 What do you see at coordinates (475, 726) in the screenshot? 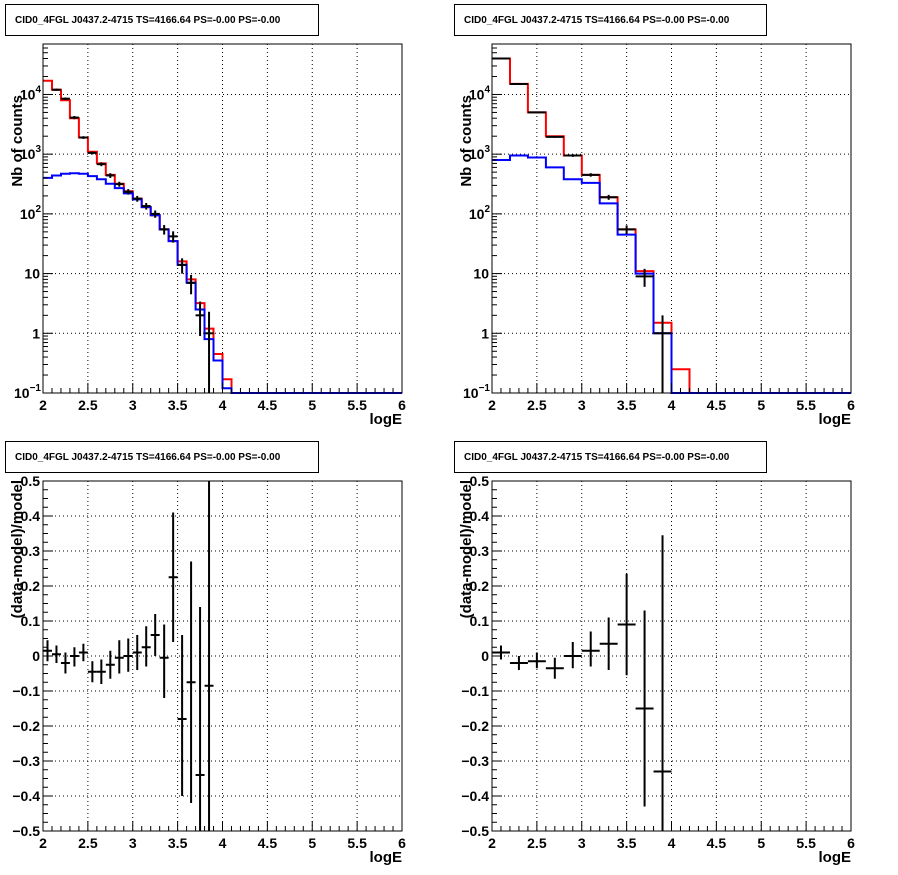
I see `y-tick-label: −0.2` at bounding box center [475, 726].